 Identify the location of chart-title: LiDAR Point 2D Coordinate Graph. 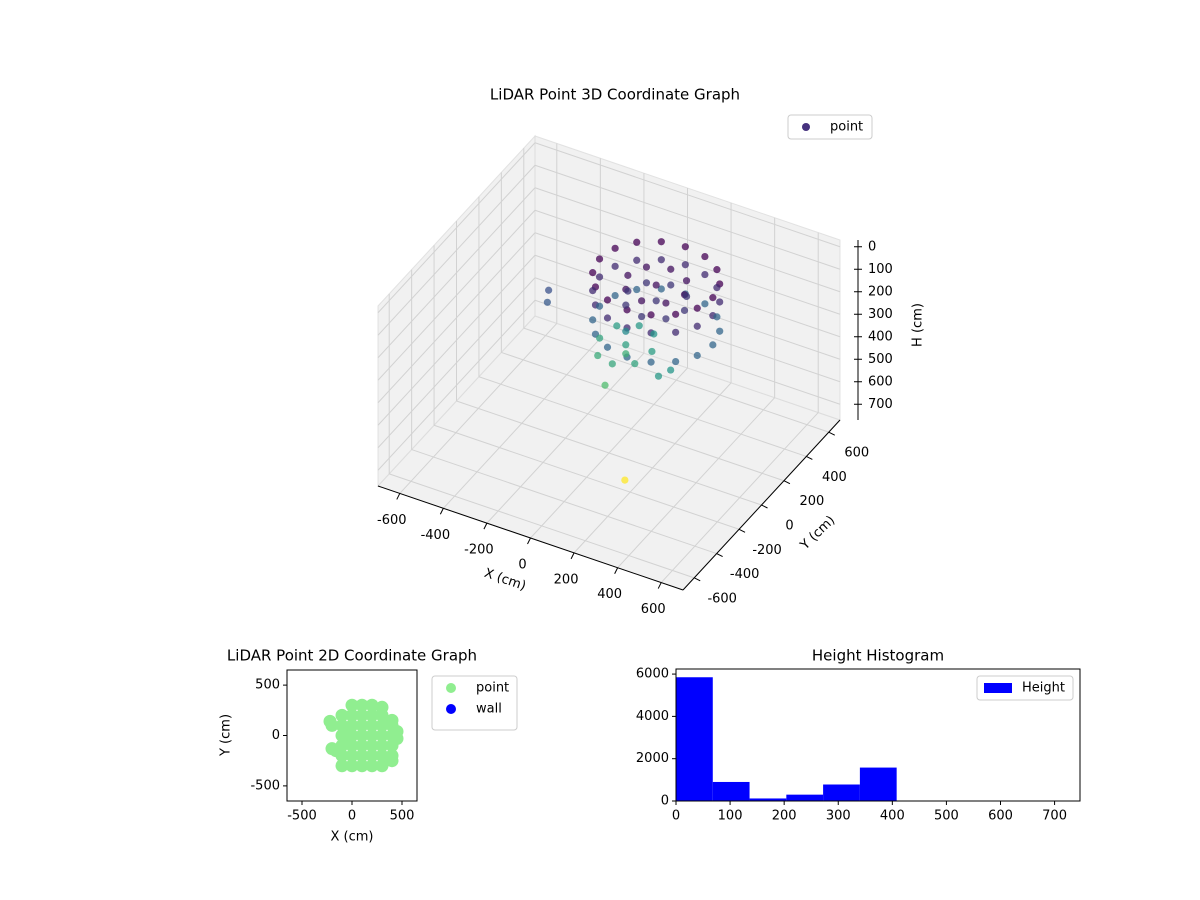
(352, 656).